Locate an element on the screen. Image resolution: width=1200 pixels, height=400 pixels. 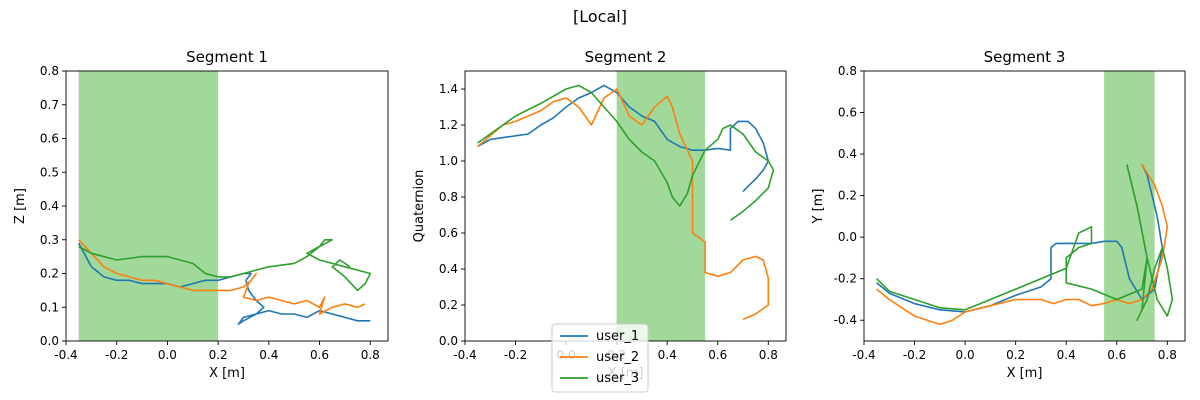
legend-box is located at coordinates (600, 358).